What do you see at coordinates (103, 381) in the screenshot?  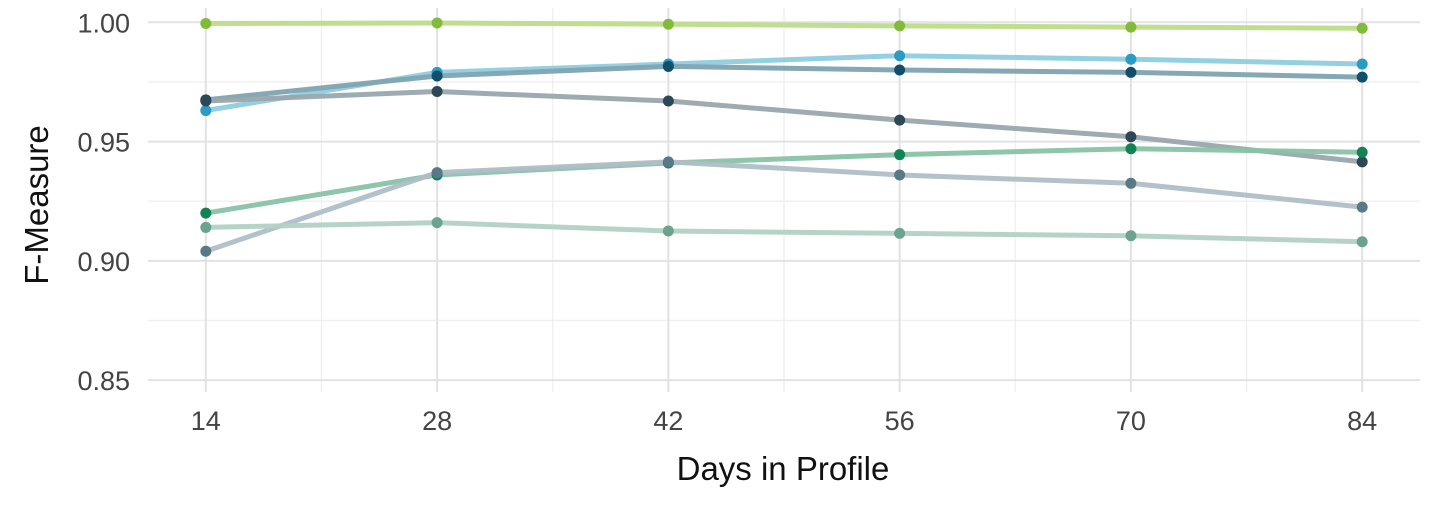 I see `y-tick-label: 0.85` at bounding box center [103, 381].